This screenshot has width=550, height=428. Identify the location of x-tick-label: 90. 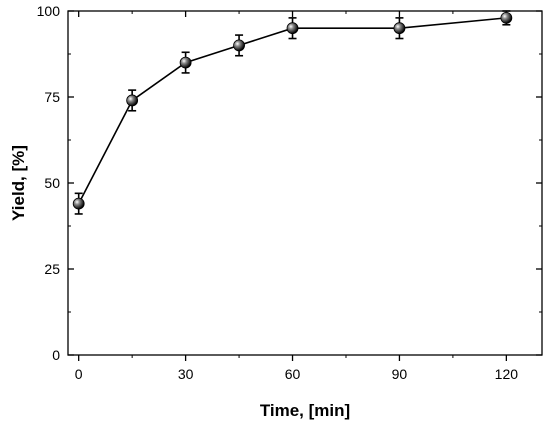
(400, 374).